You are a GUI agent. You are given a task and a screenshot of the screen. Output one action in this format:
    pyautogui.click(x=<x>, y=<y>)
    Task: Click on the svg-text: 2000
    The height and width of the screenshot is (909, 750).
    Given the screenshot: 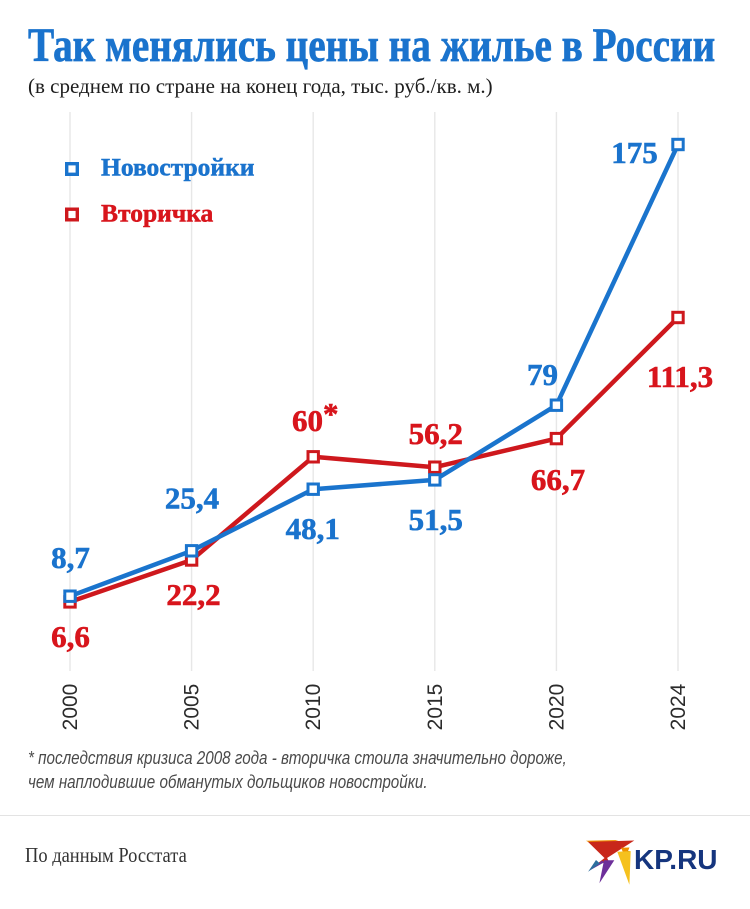 What is the action you would take?
    pyautogui.click(x=70, y=707)
    